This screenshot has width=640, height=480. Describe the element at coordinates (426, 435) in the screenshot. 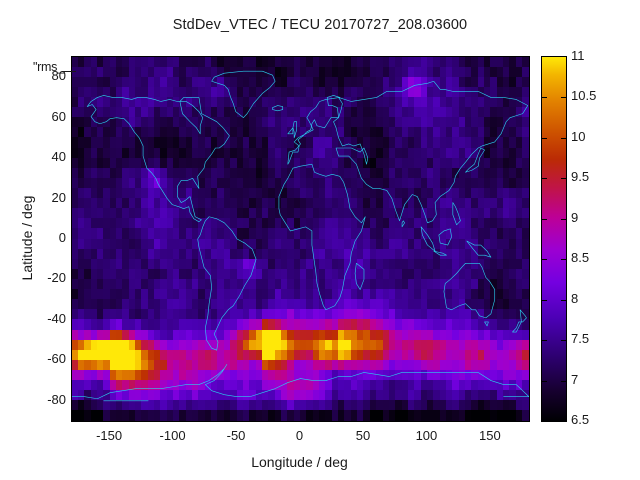

I see `x-tick-100: 100` at that location.